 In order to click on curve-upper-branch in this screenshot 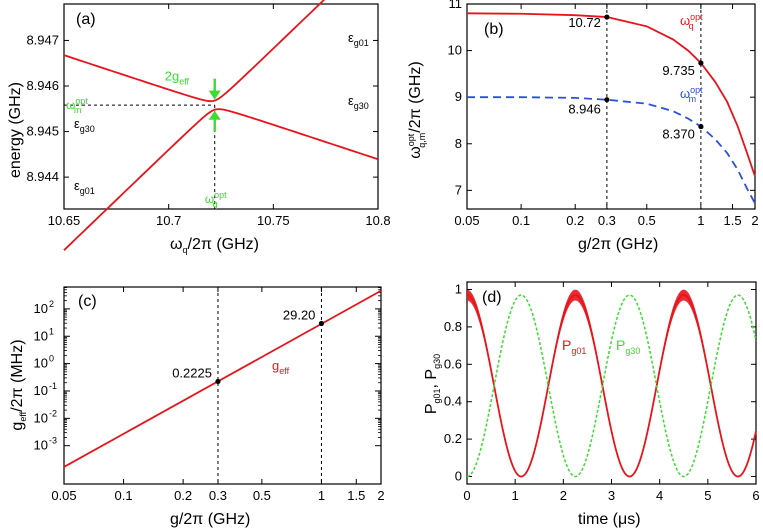, I will do `click(194, 51)`.